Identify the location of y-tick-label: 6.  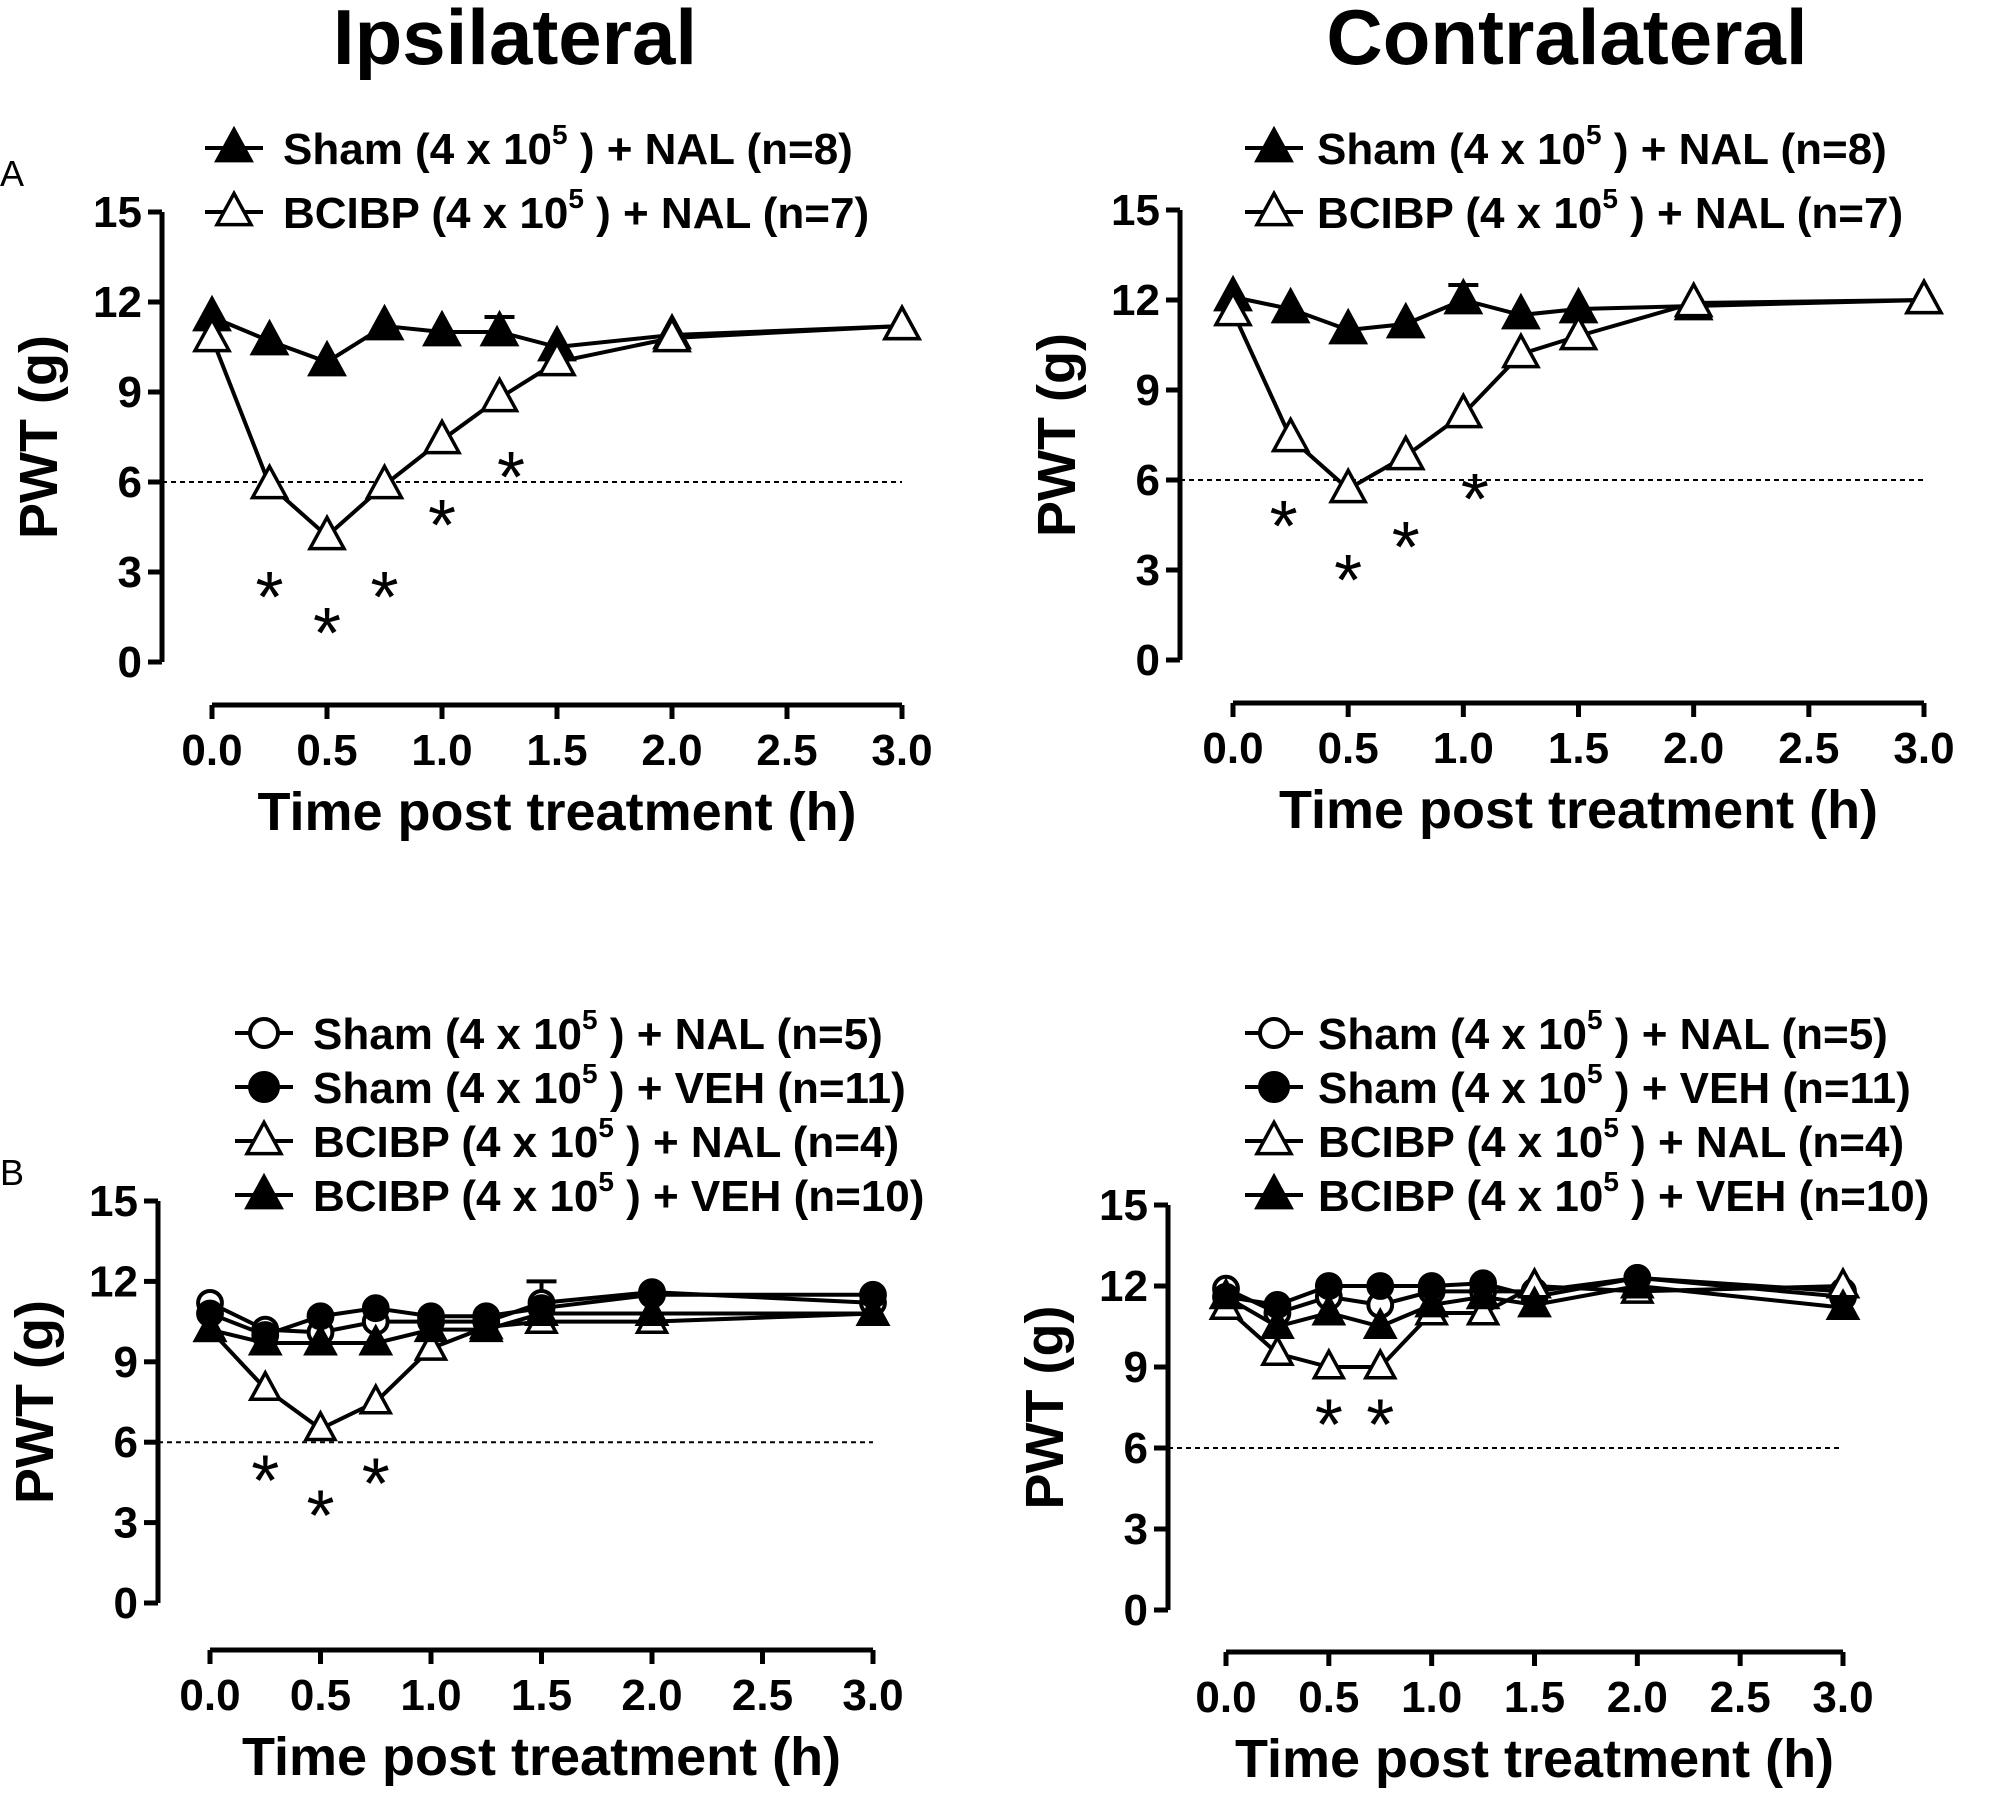
(1148, 480).